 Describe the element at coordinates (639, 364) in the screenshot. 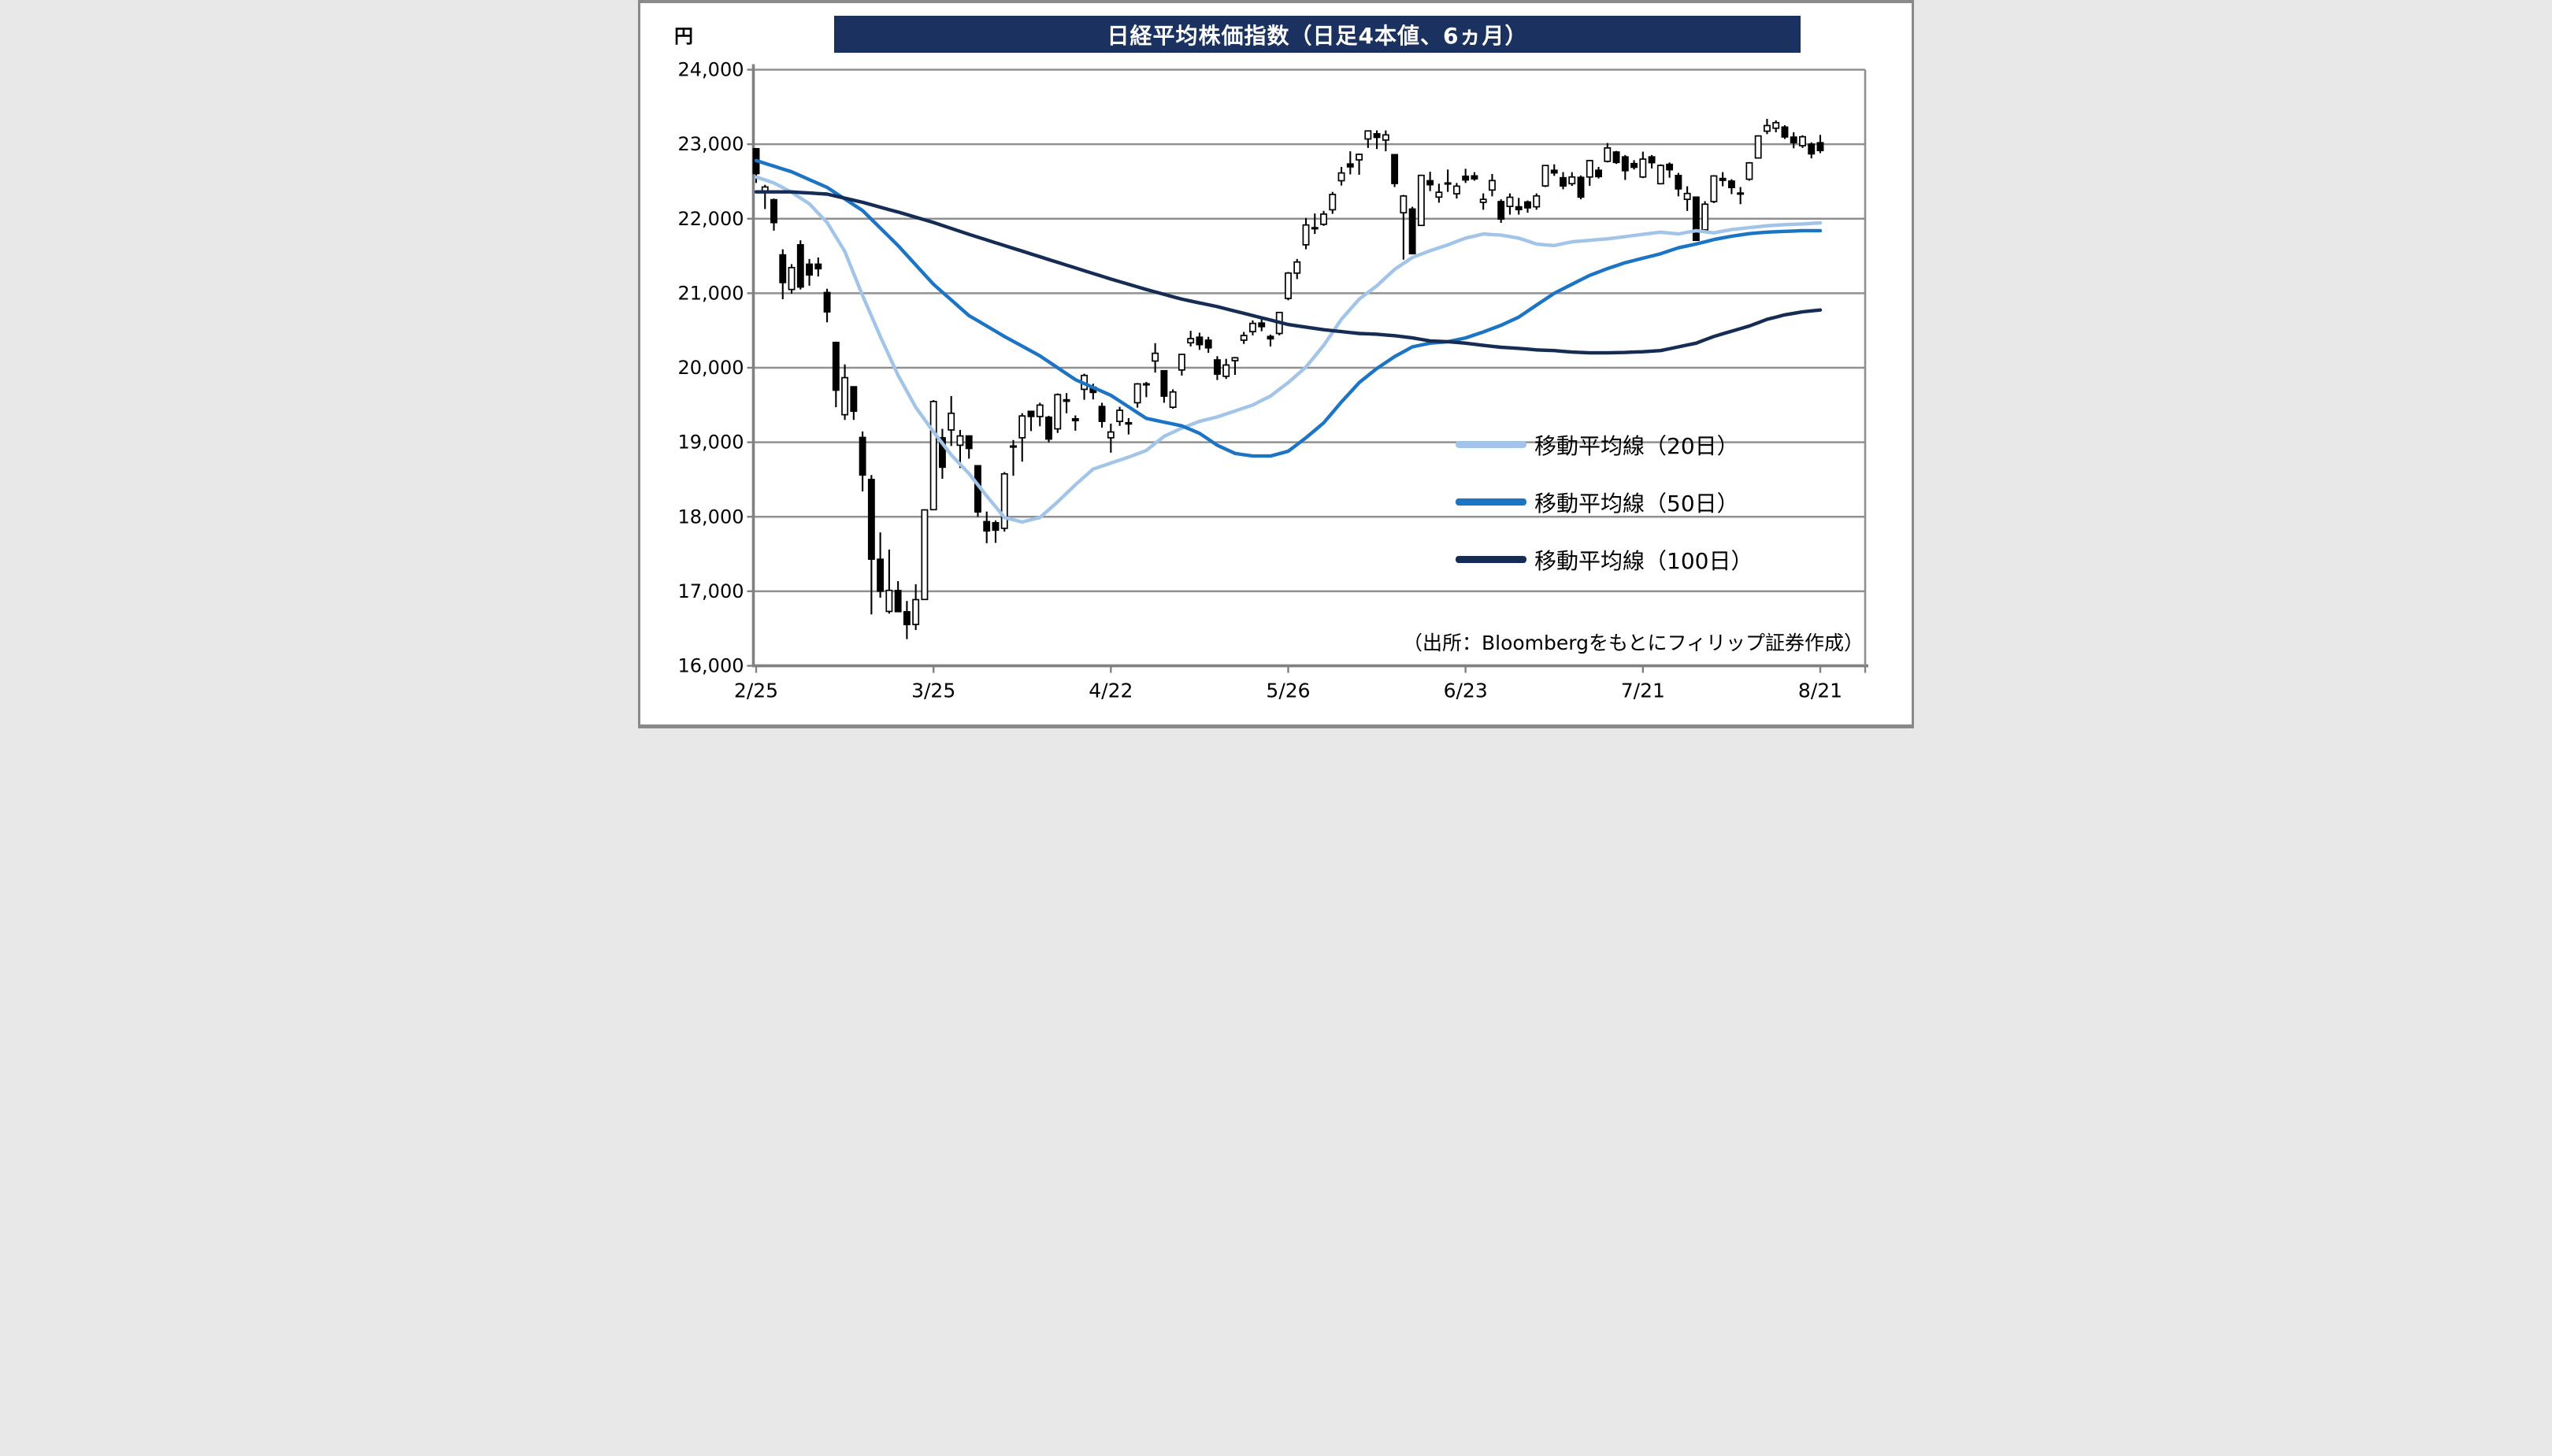

I see `window-edge-left` at that location.